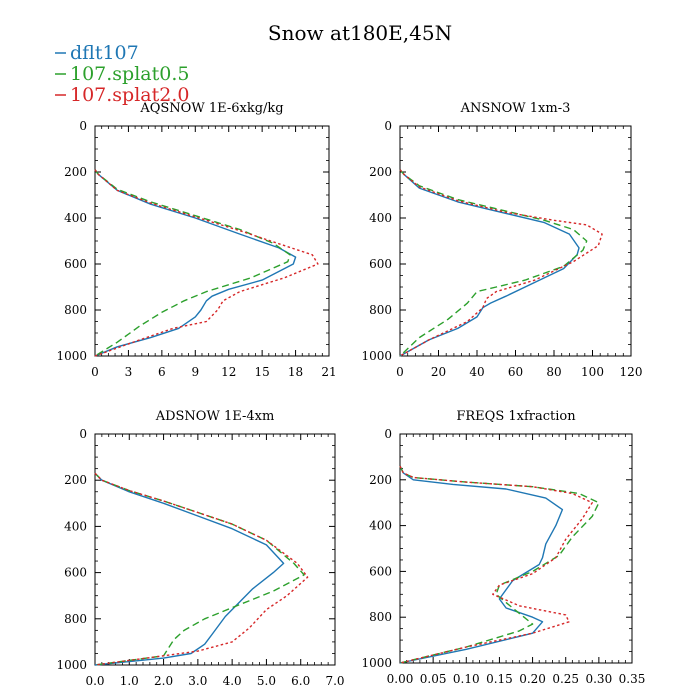  Describe the element at coordinates (515, 372) in the screenshot. I see `x-tick-label: 60` at that location.